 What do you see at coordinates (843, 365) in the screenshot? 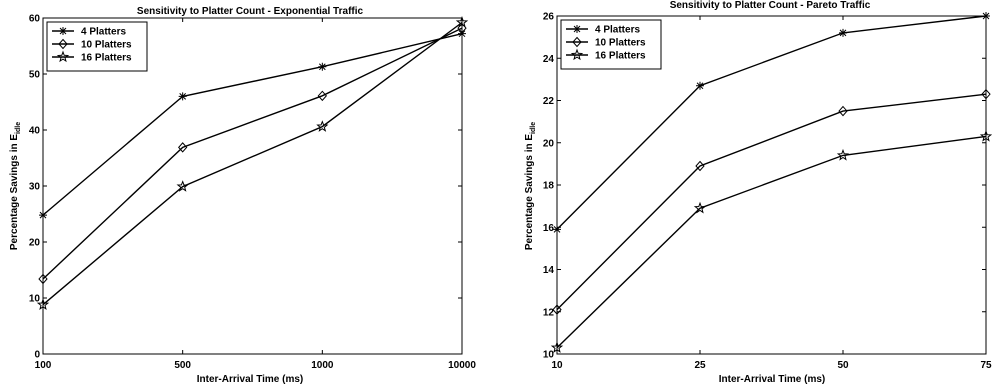
I see `x-tick-label: 50` at bounding box center [843, 365].